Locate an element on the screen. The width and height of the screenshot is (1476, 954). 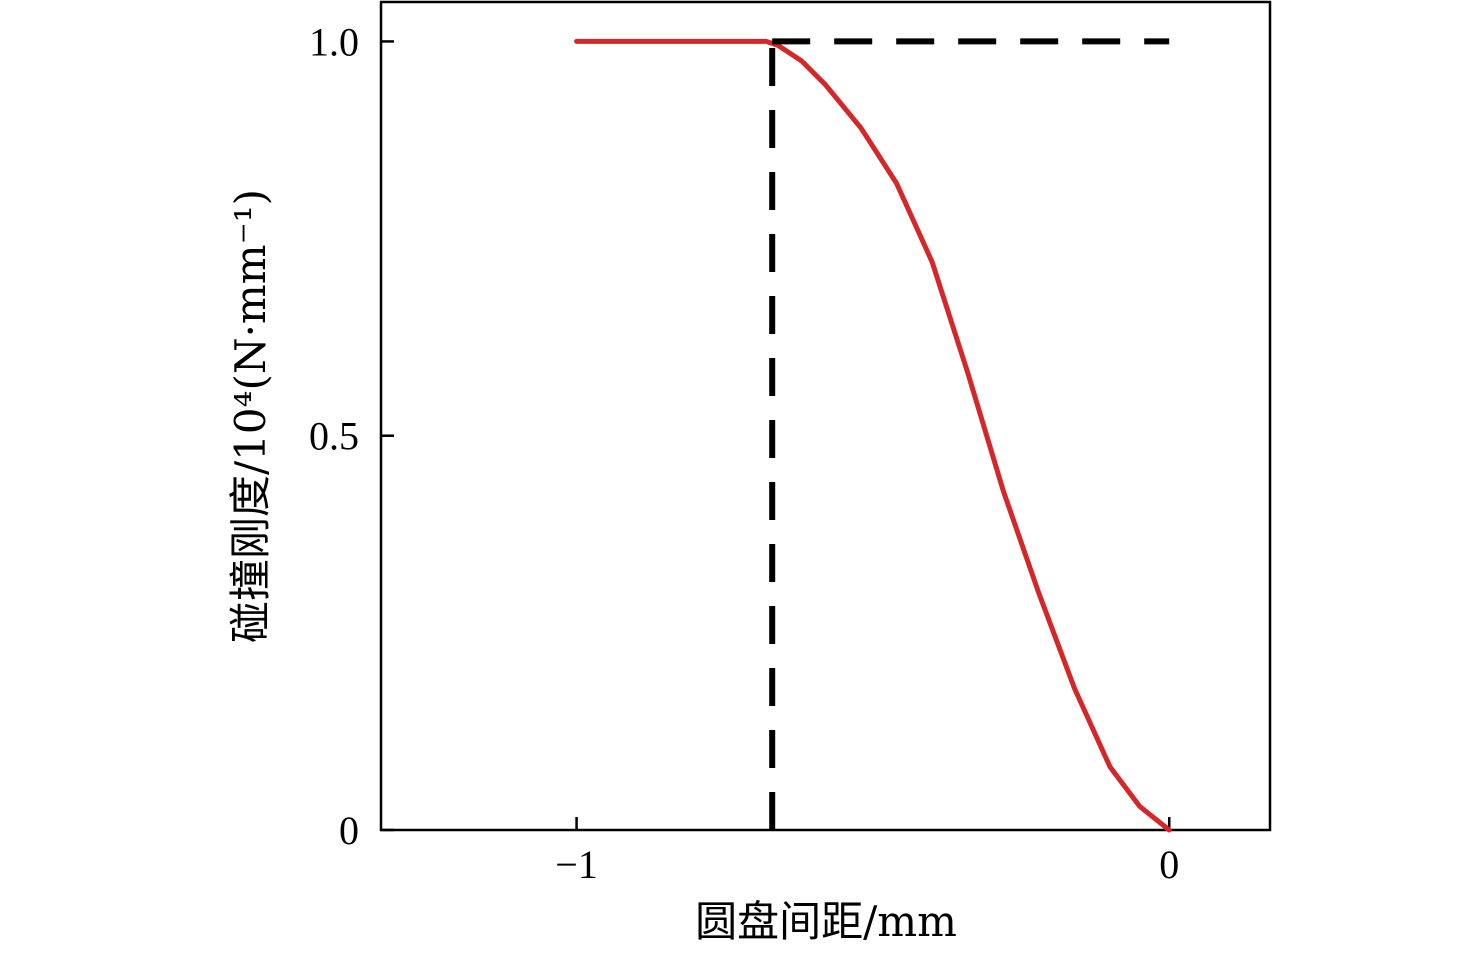
y-tick-label: 0.5 is located at coordinates (334, 436).